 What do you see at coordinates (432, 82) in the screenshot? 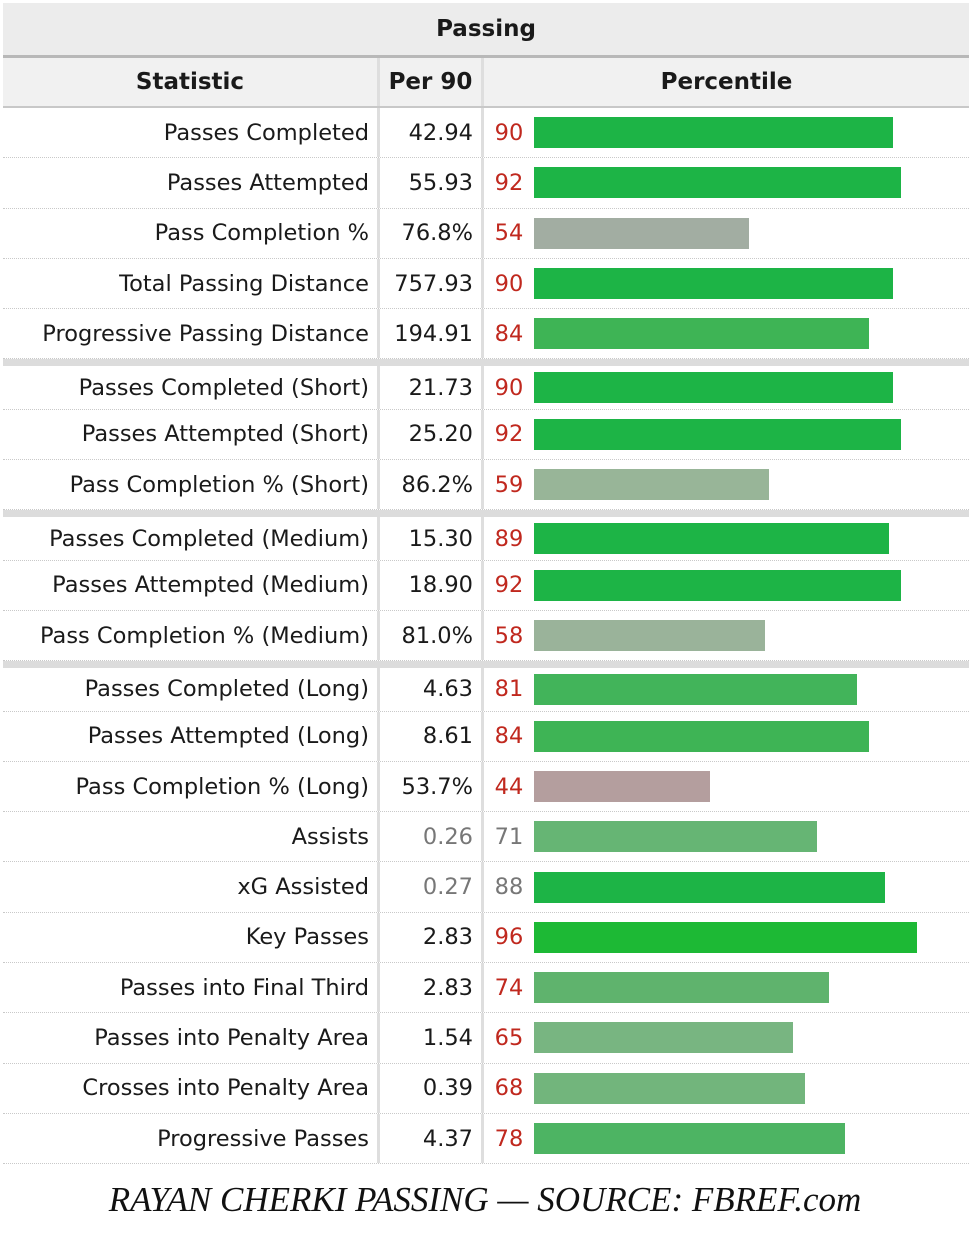
I see `header-per90: Per 90` at bounding box center [432, 82].